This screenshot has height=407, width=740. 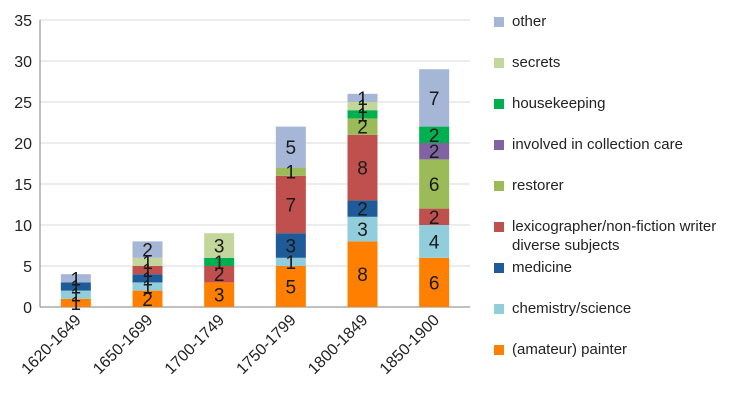 I want to click on legend-label: involved in collection care, so click(x=597, y=144).